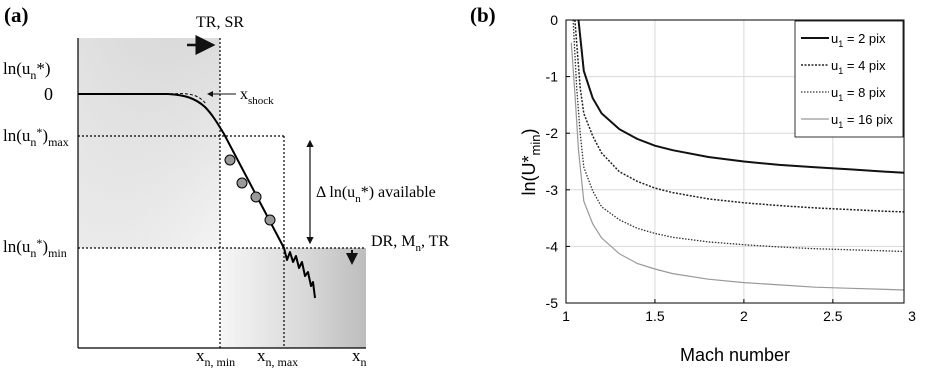  I want to click on annot-shock: xshock, so click(257, 96).